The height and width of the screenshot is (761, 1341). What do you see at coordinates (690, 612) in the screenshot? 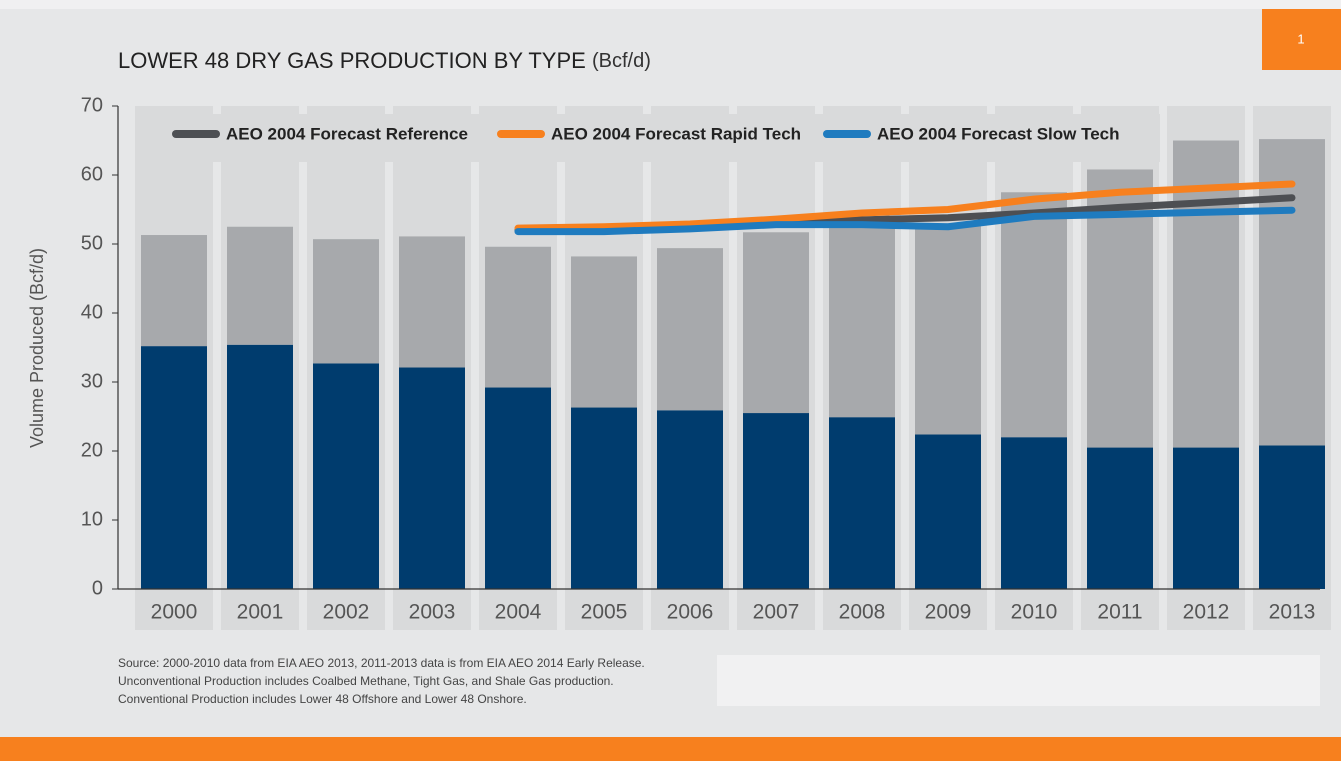
I see `x-tick-label: 2006` at bounding box center [690, 612].